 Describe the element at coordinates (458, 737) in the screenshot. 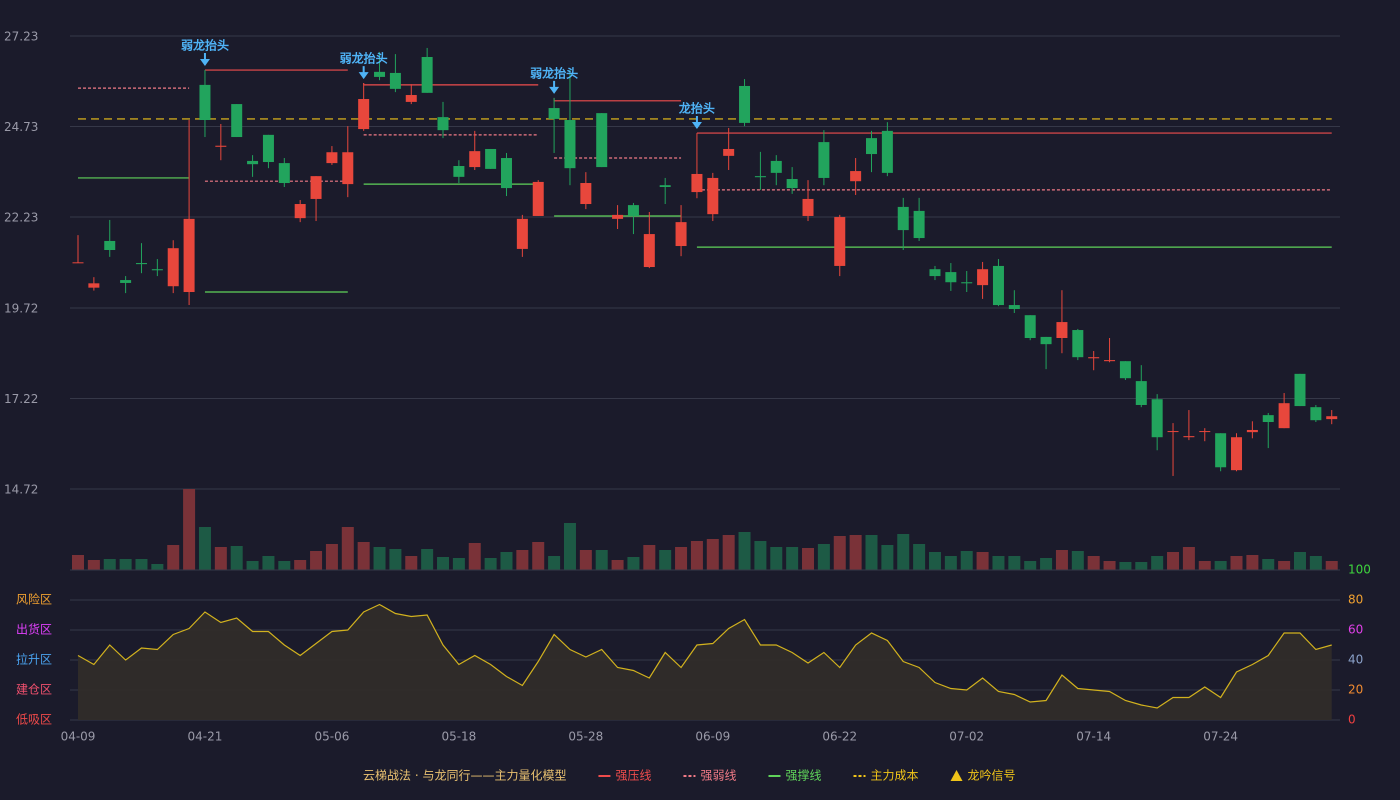

I see `x-tick-label: 05-18` at that location.